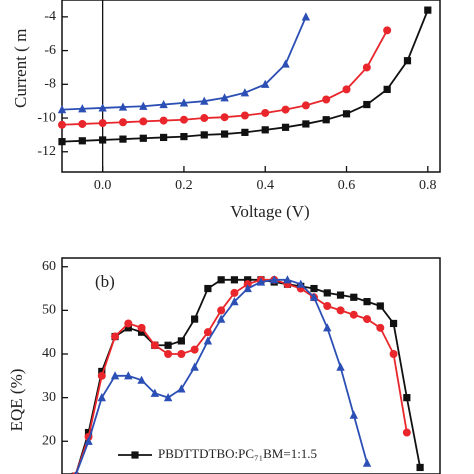  I want to click on panel-label: (b), so click(105, 281).